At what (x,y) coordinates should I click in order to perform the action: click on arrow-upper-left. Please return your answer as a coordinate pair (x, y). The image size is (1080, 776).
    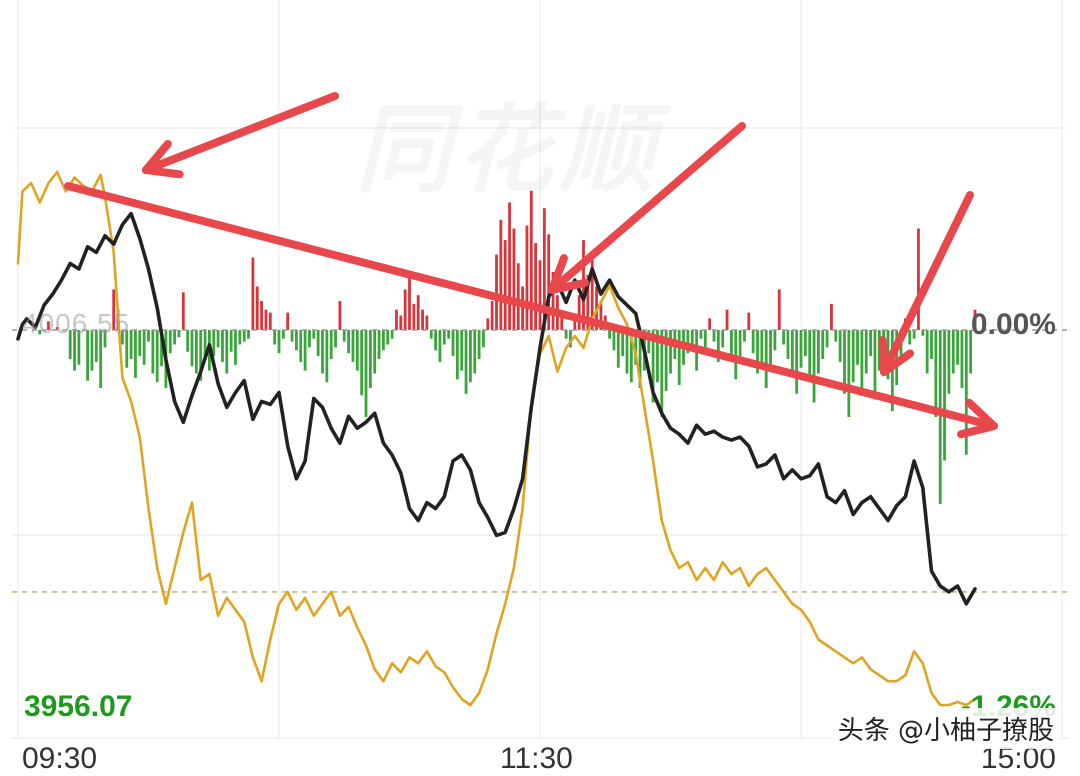
    Looking at the image, I should click on (240, 135).